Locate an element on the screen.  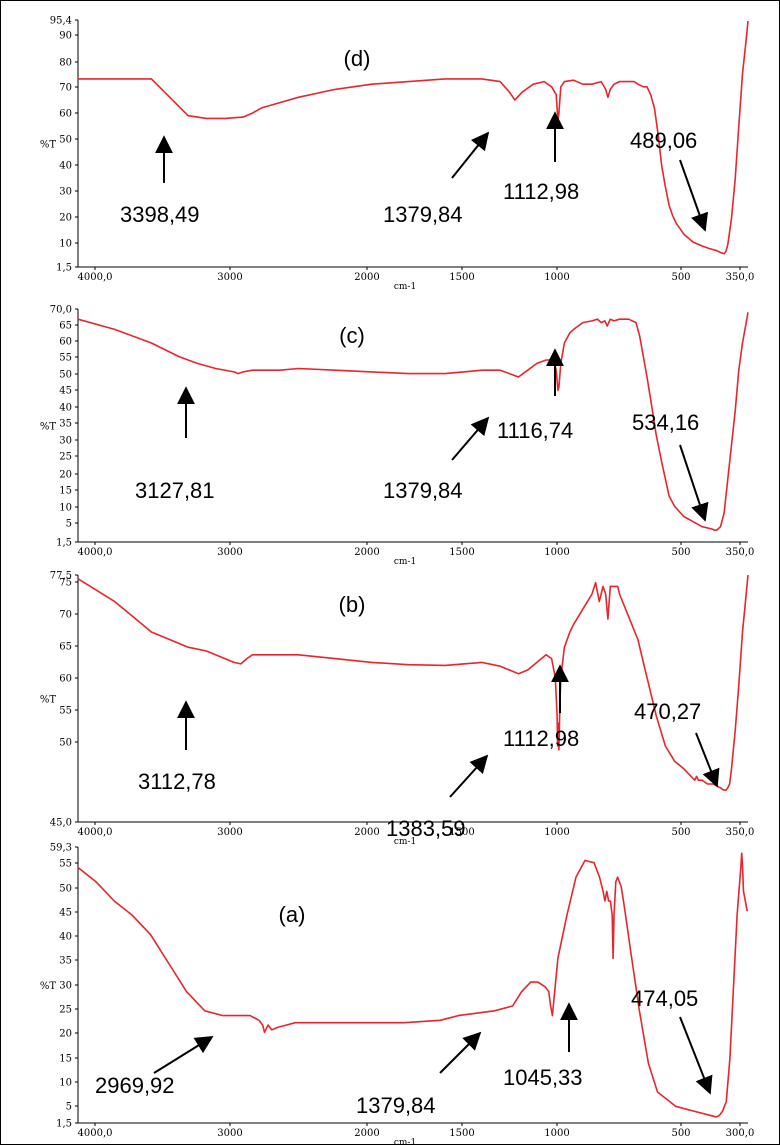
panel-b-peak-annotation: 1383,59 is located at coordinates (426, 828).